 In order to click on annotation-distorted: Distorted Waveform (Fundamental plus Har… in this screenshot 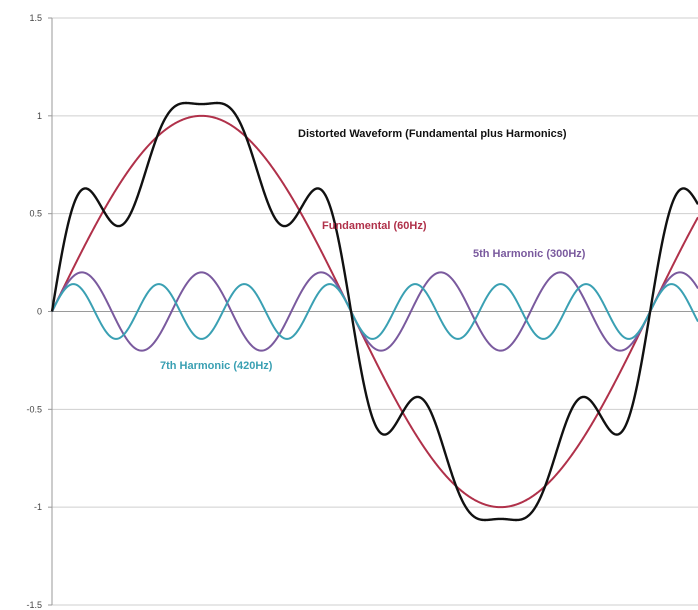, I will do `click(432, 134)`.